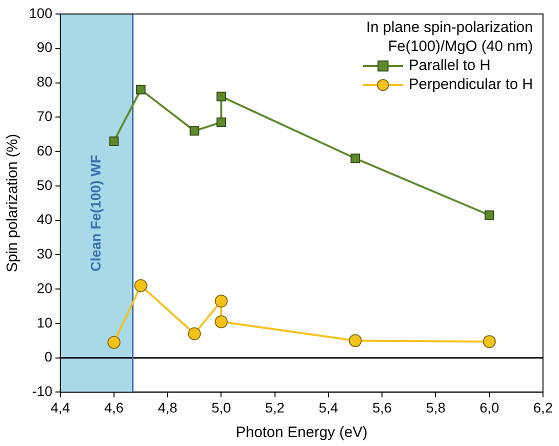 This screenshot has height=446, width=559. I want to click on y-axis-title: Spin polarization (%), so click(13, 203).